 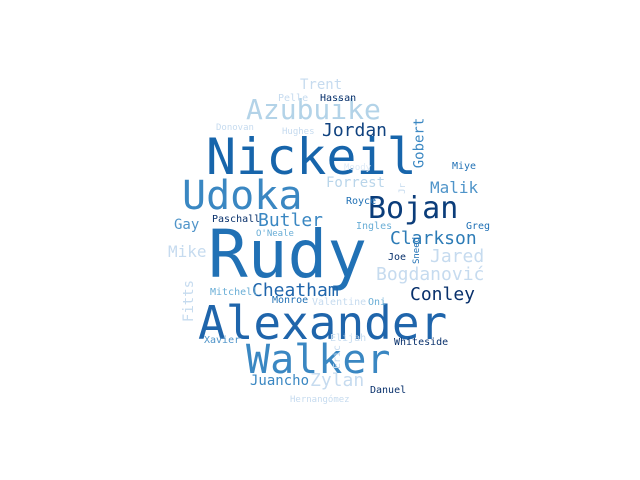 What do you see at coordinates (338, 357) in the screenshot?
I see `word-eric: Eric` at bounding box center [338, 357].